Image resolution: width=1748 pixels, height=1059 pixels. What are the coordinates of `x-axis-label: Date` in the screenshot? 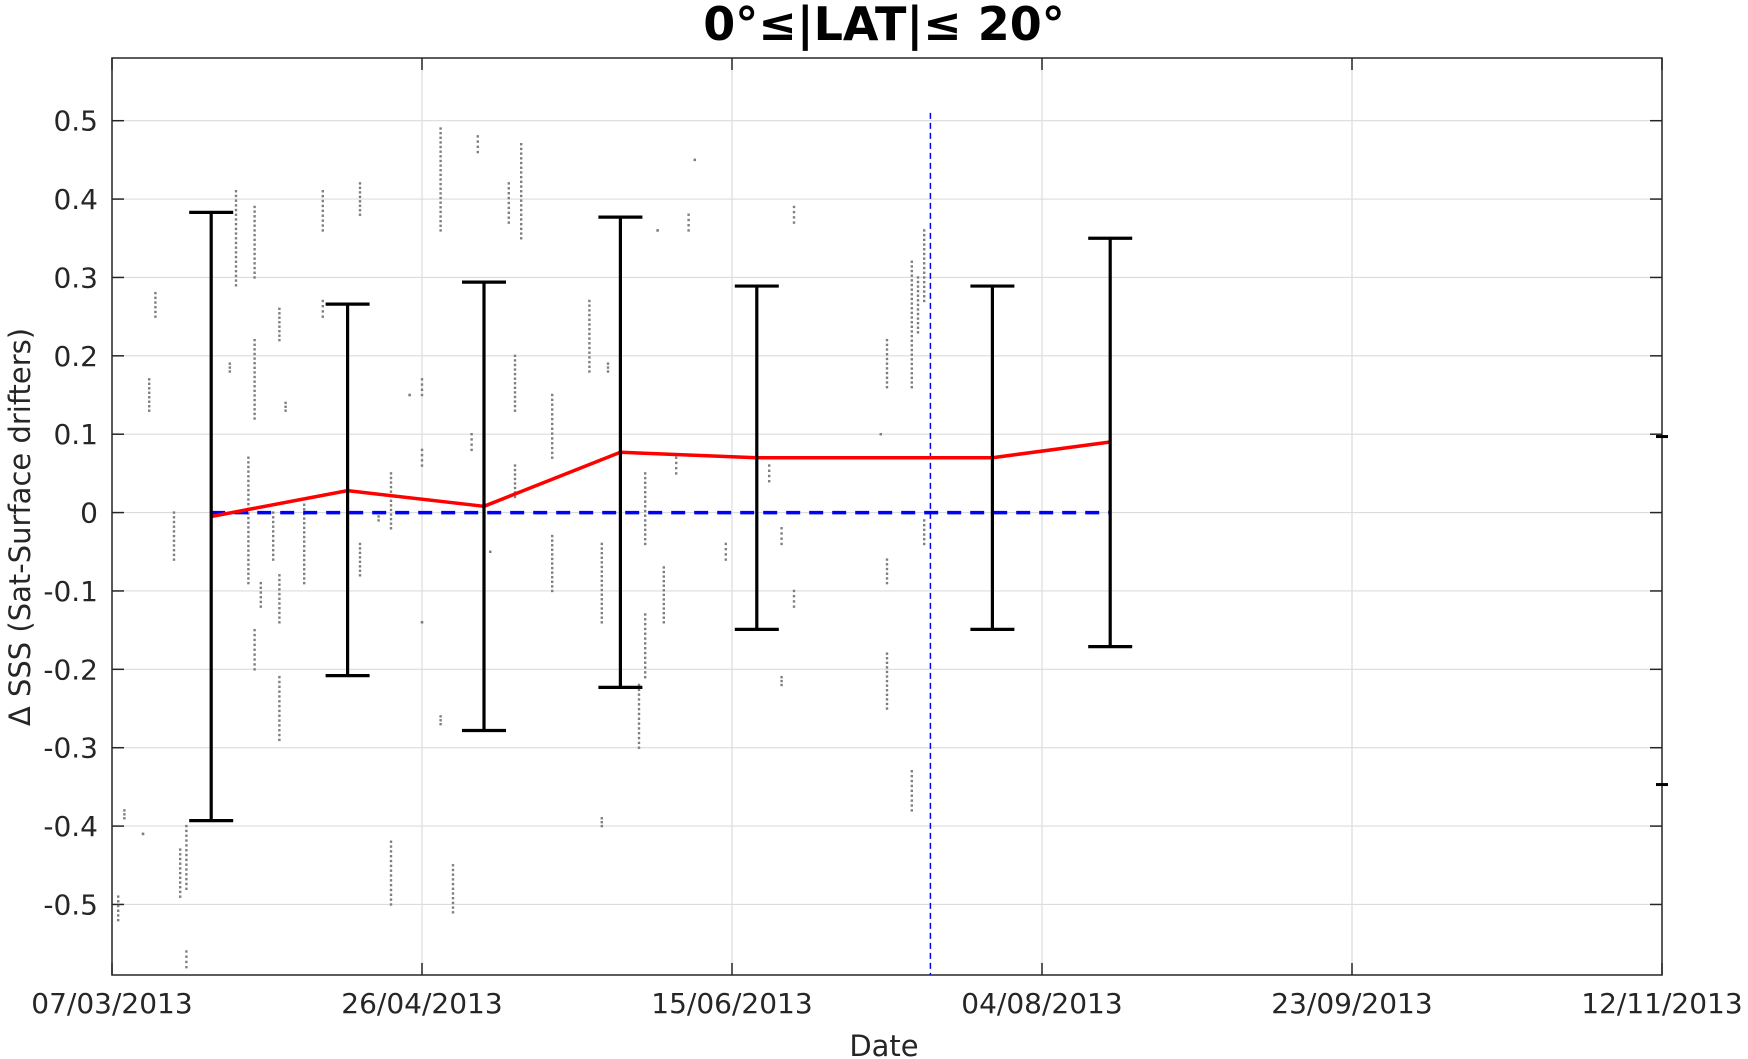 It's located at (883, 1044).